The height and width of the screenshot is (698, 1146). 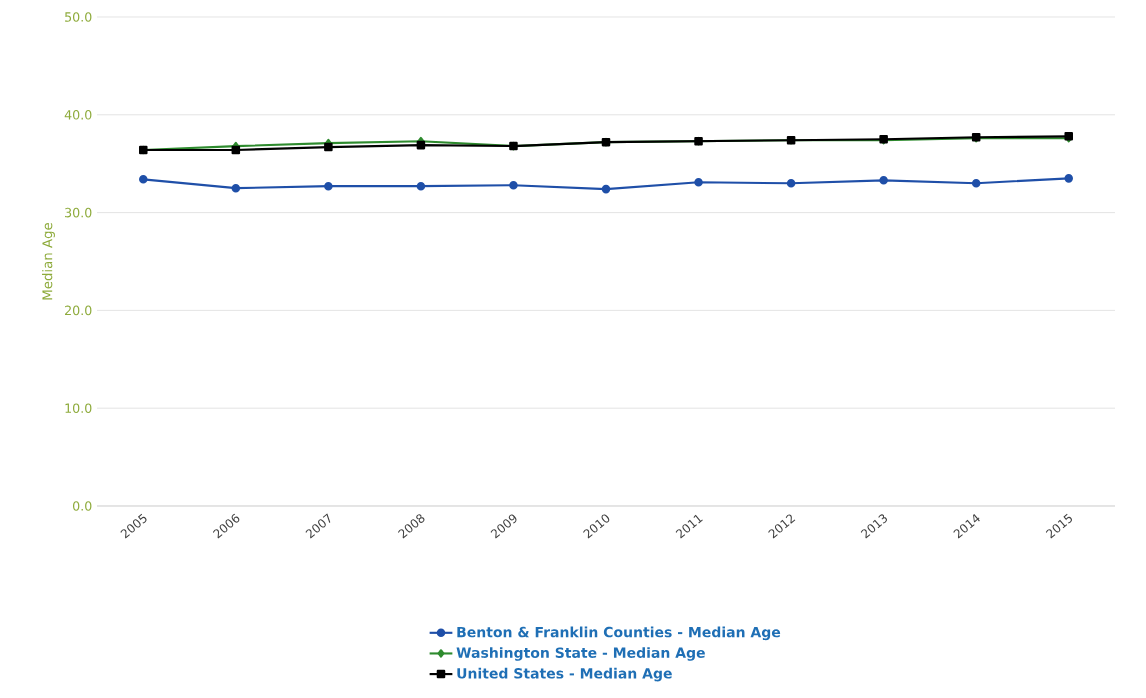 What do you see at coordinates (78, 114) in the screenshot?
I see `y-tick-label: 40.0` at bounding box center [78, 114].